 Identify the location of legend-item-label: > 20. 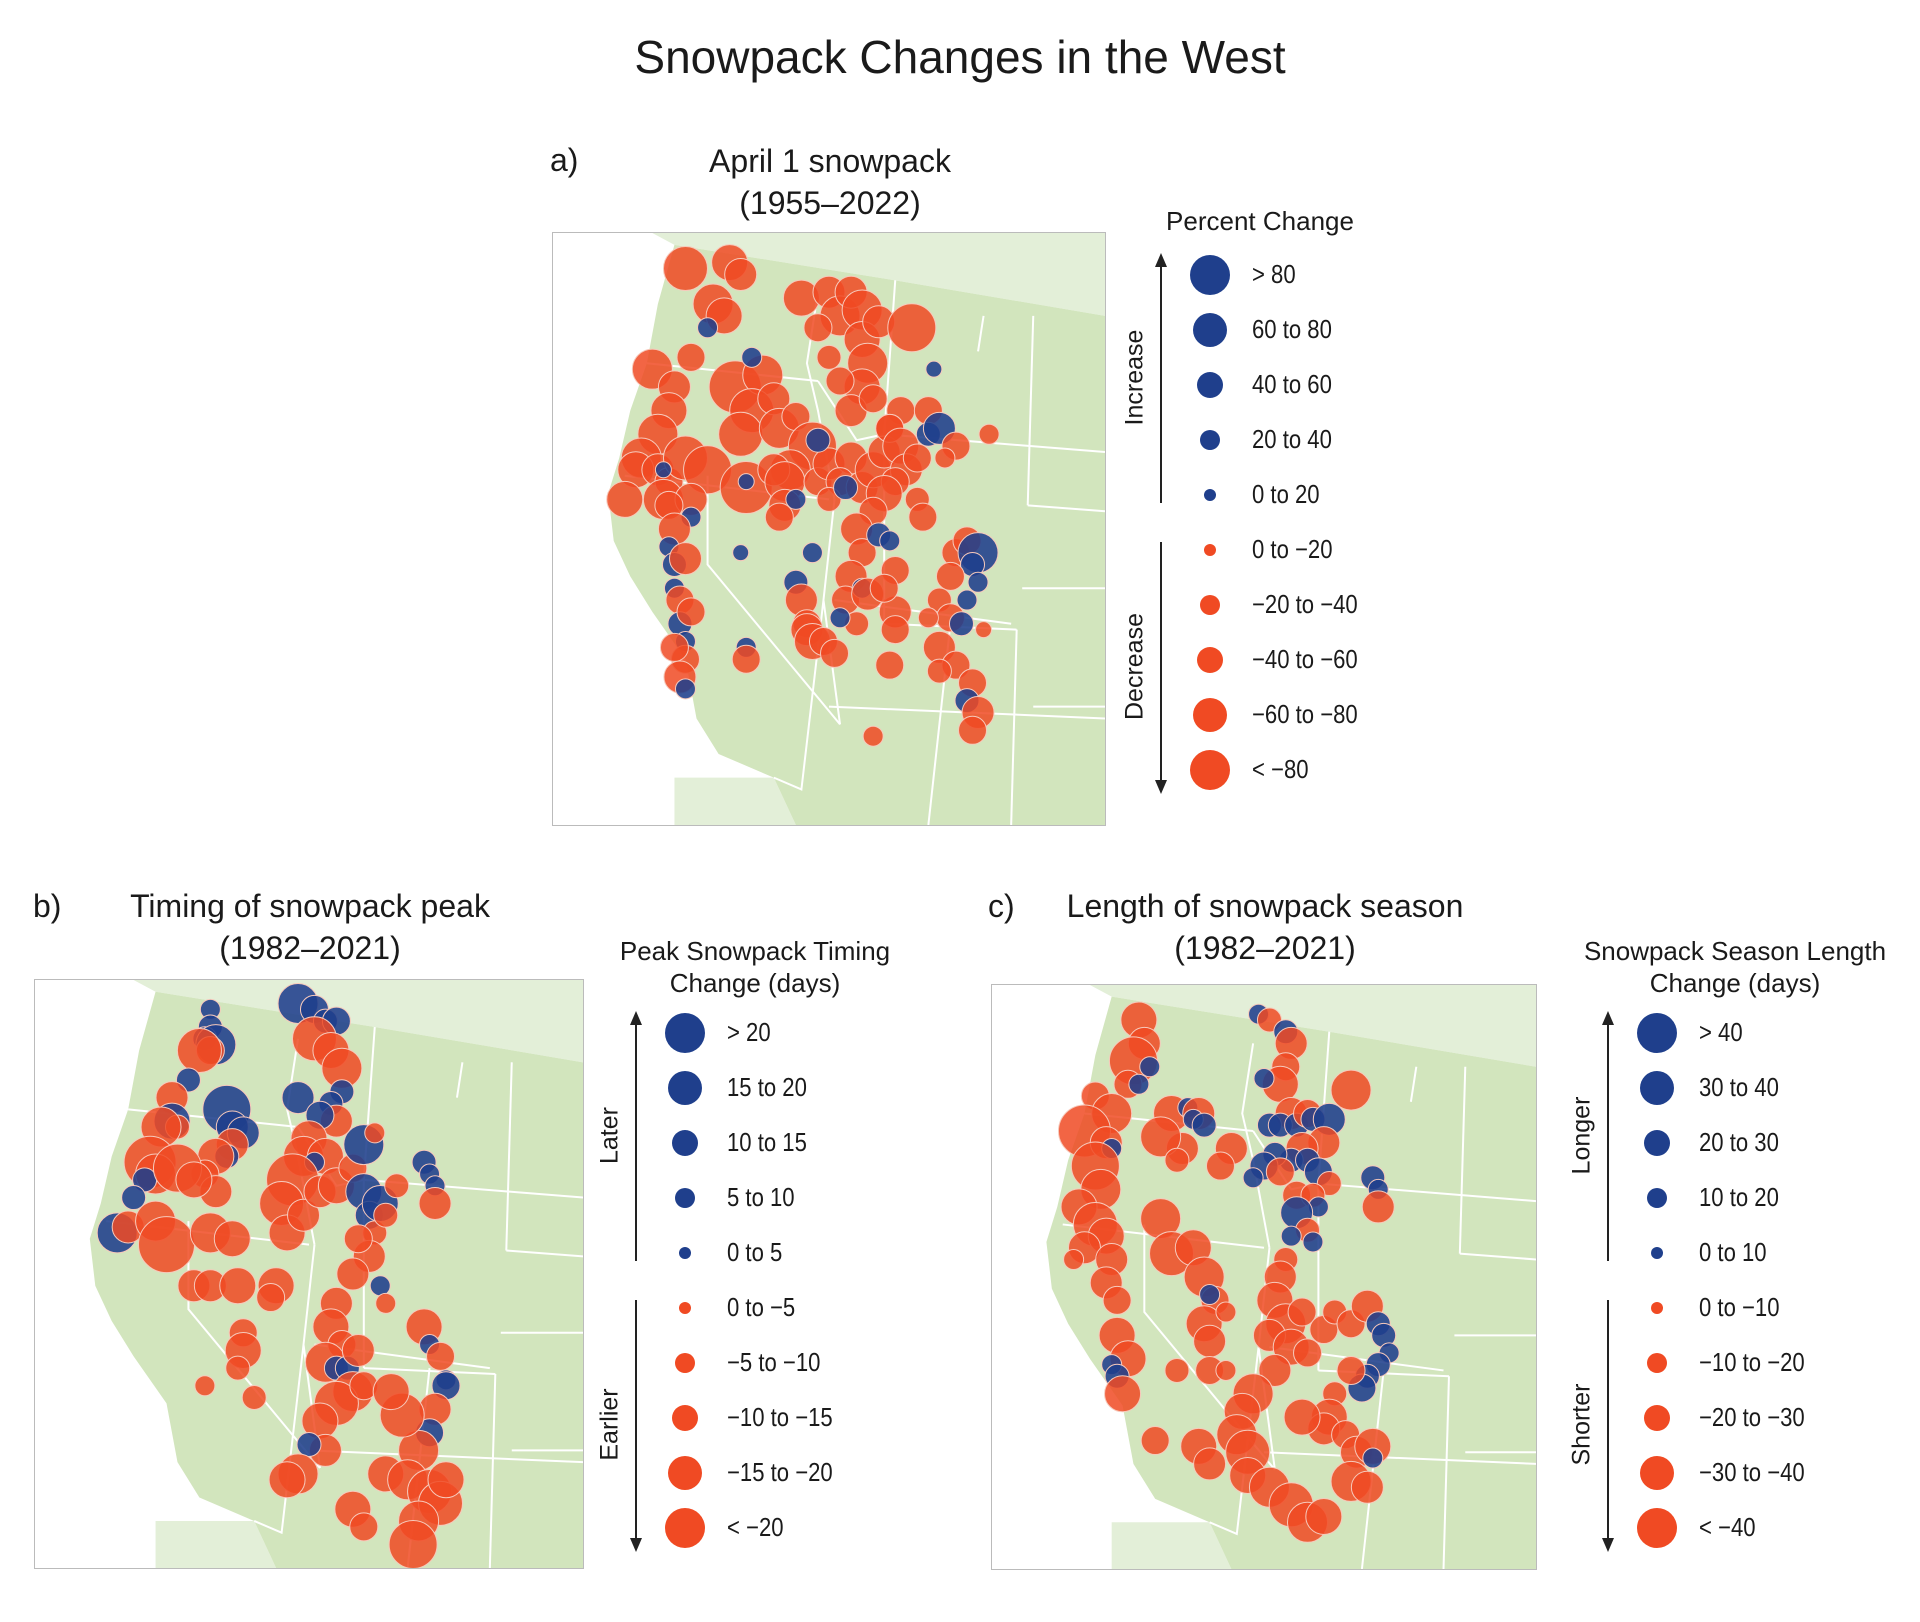
(749, 1032).